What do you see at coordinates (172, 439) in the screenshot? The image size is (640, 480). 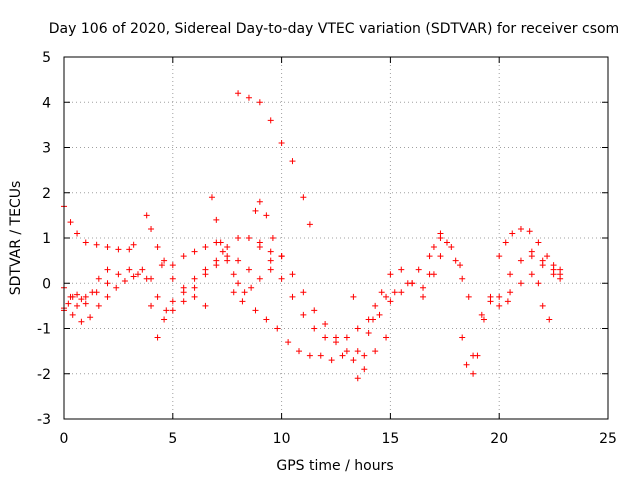 I see `x-tick-label: 5` at bounding box center [172, 439].